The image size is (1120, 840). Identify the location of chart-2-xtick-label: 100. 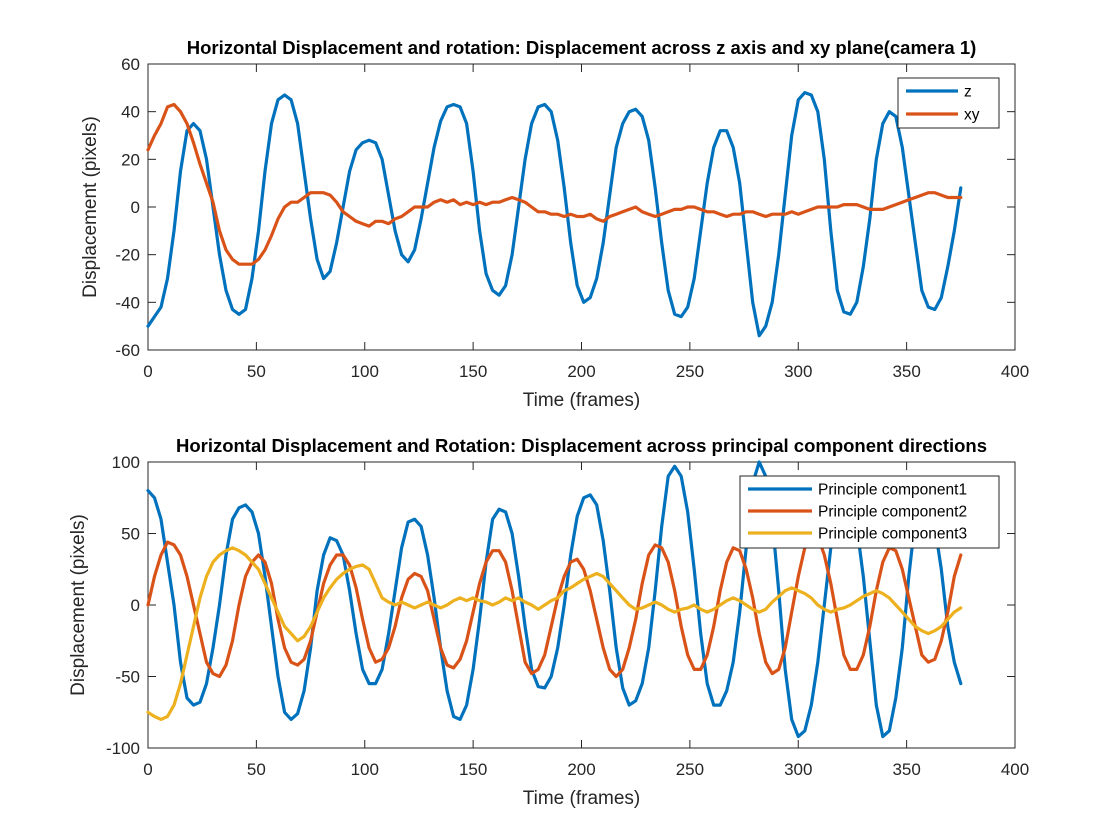
(365, 769).